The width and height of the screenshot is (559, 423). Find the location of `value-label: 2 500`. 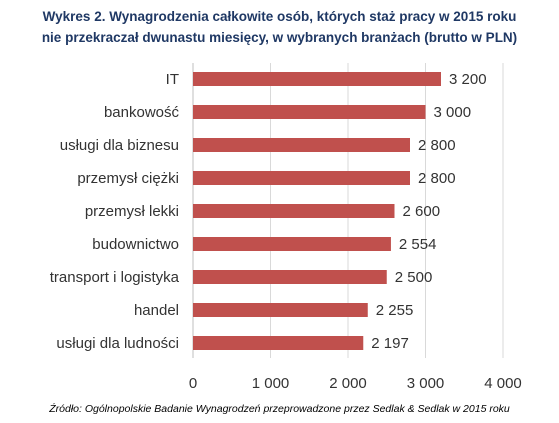

value-label: 2 500 is located at coordinates (414, 277).